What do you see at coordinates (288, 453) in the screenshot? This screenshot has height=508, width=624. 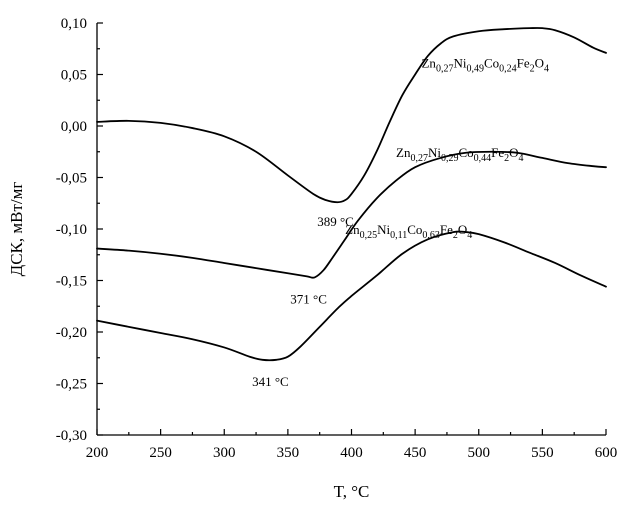 I see `x-tick-label: 350` at bounding box center [288, 453].